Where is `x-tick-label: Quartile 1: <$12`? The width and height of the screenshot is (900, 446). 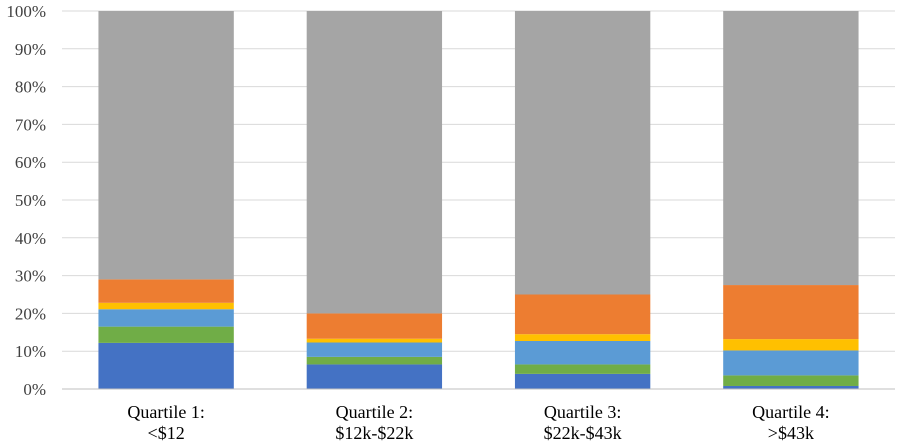
x-tick-label: Quartile 1: <$12 is located at coordinates (165, 422).